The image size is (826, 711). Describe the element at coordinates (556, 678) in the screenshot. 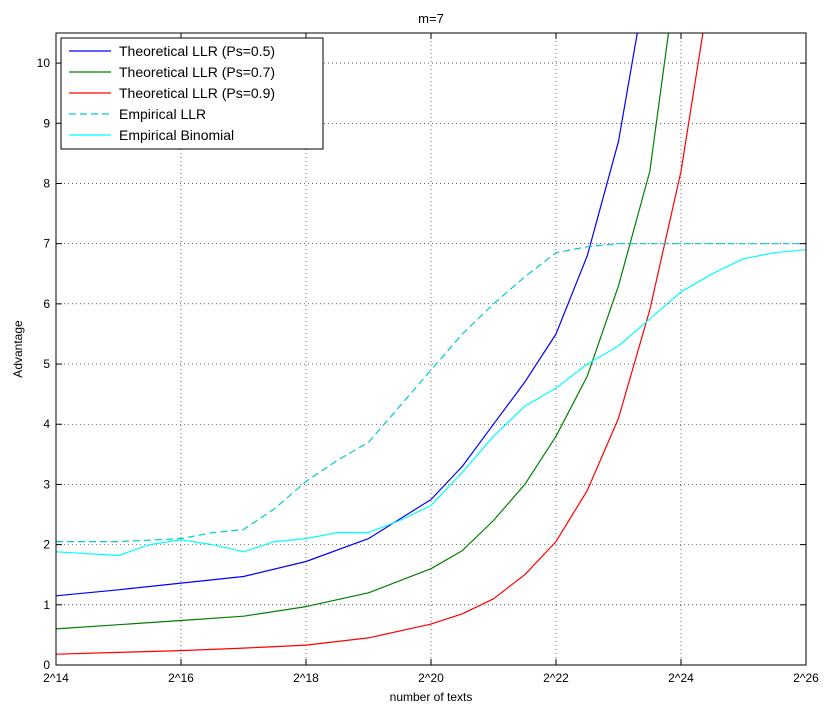

I see `x-tick-label: 2^22` at that location.